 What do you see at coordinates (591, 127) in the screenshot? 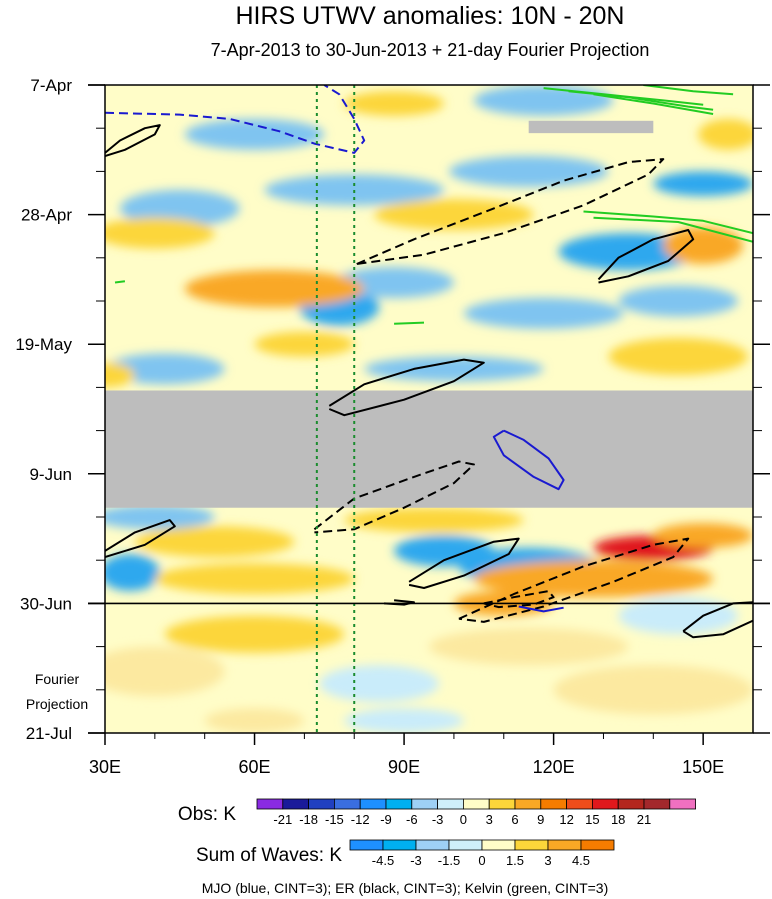
I see `missing-data-strip` at bounding box center [591, 127].